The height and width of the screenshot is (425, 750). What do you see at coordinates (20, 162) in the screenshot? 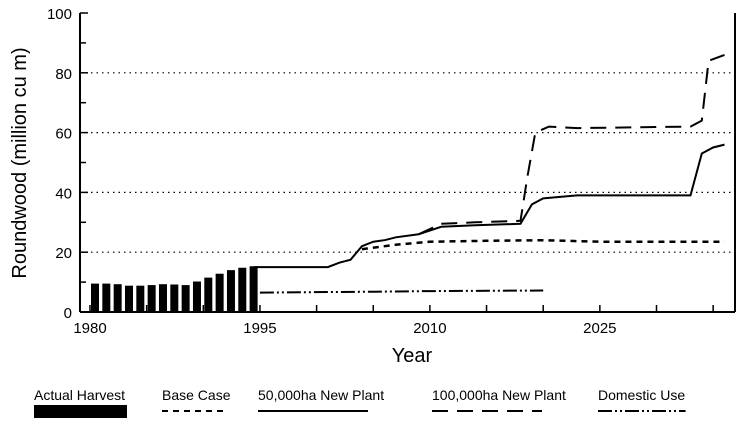
I see `y-axis-label: Roundwood (million cu m)` at bounding box center [20, 162].